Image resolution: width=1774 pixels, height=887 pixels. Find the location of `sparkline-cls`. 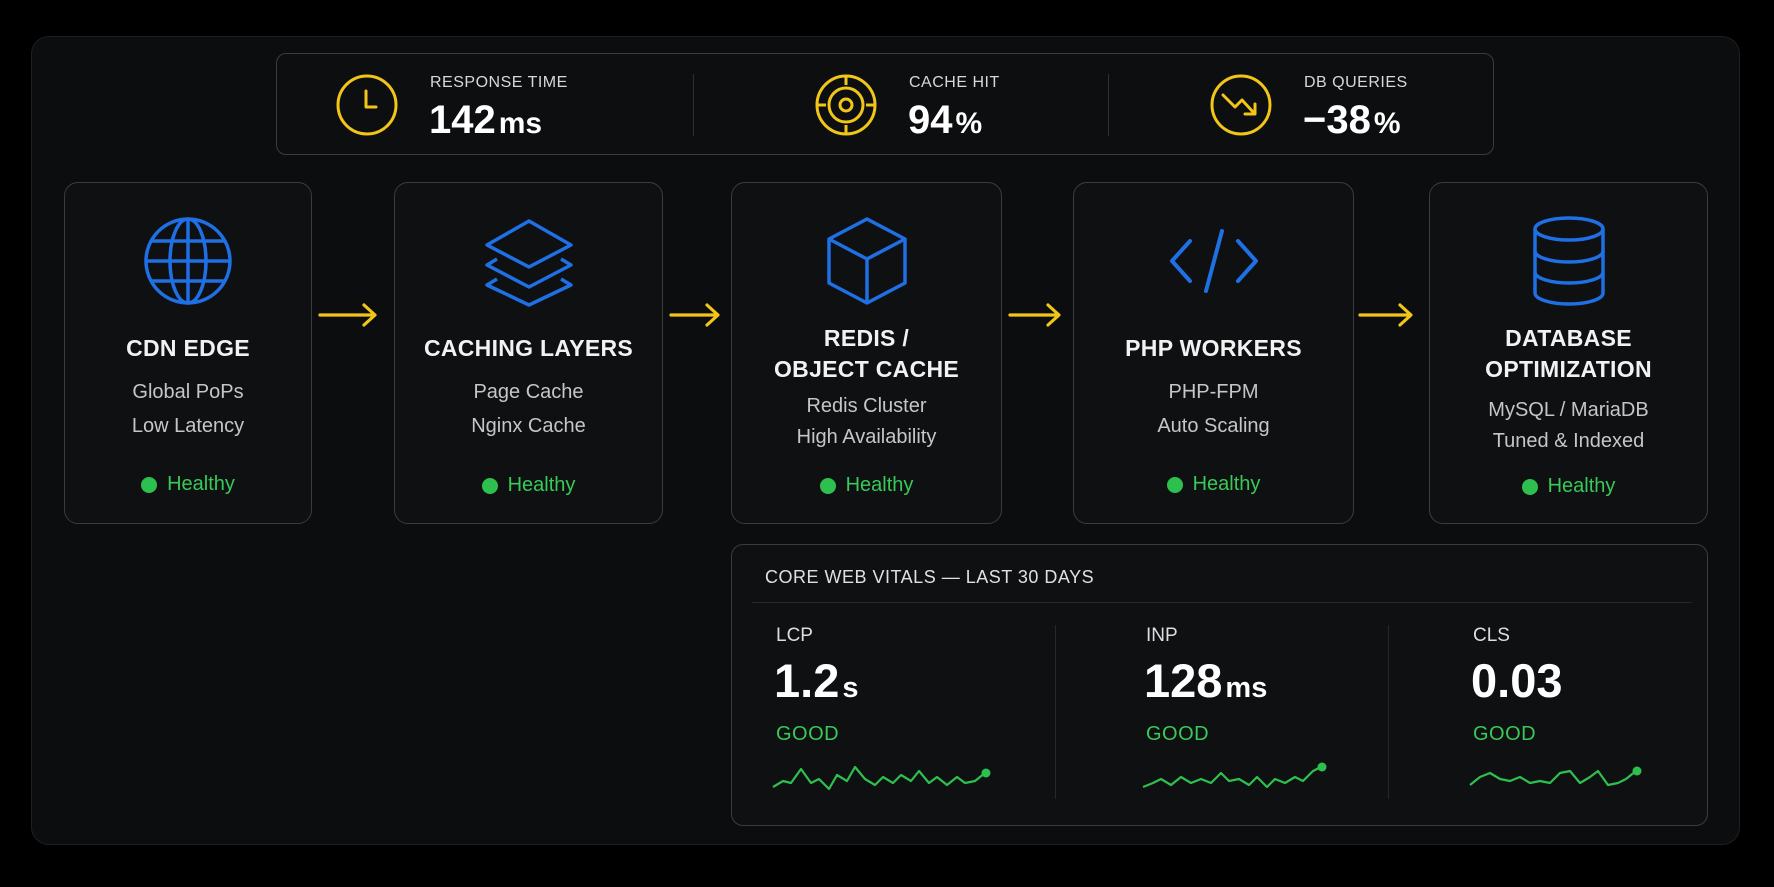

sparkline-cls is located at coordinates (1555, 776).